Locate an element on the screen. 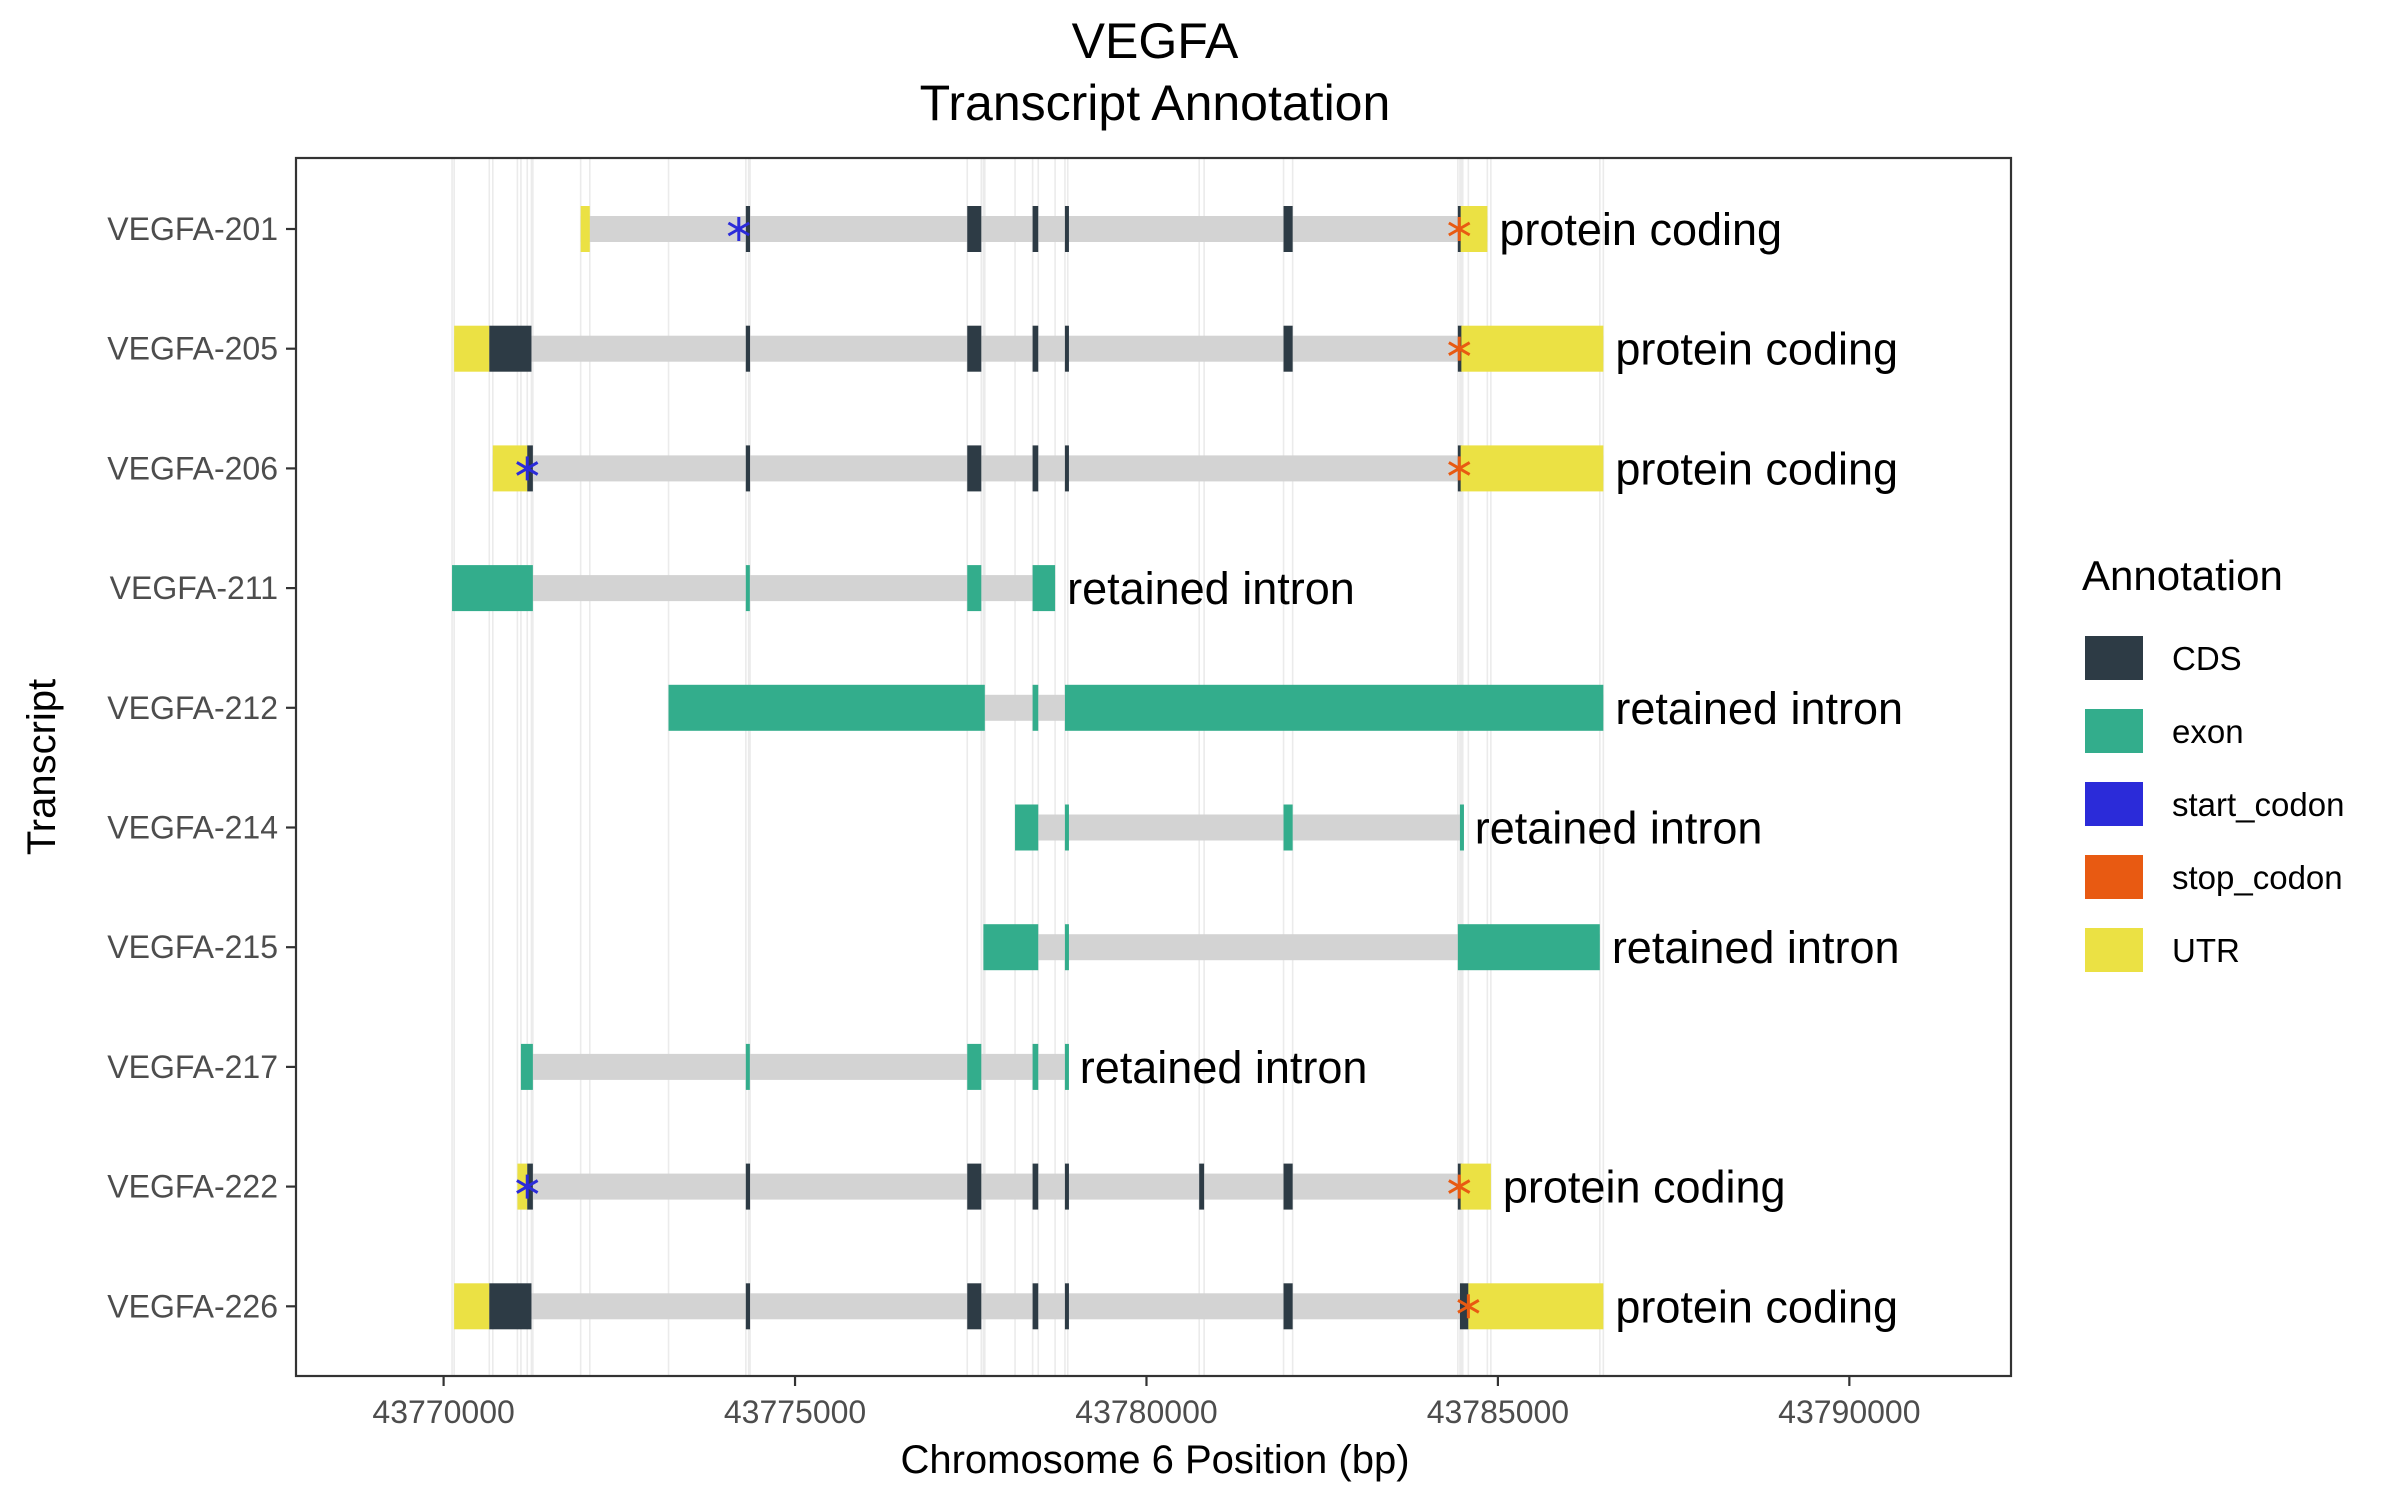  x-axis-title: Chromosome 6 Position (bp) is located at coordinates (1154, 1460).